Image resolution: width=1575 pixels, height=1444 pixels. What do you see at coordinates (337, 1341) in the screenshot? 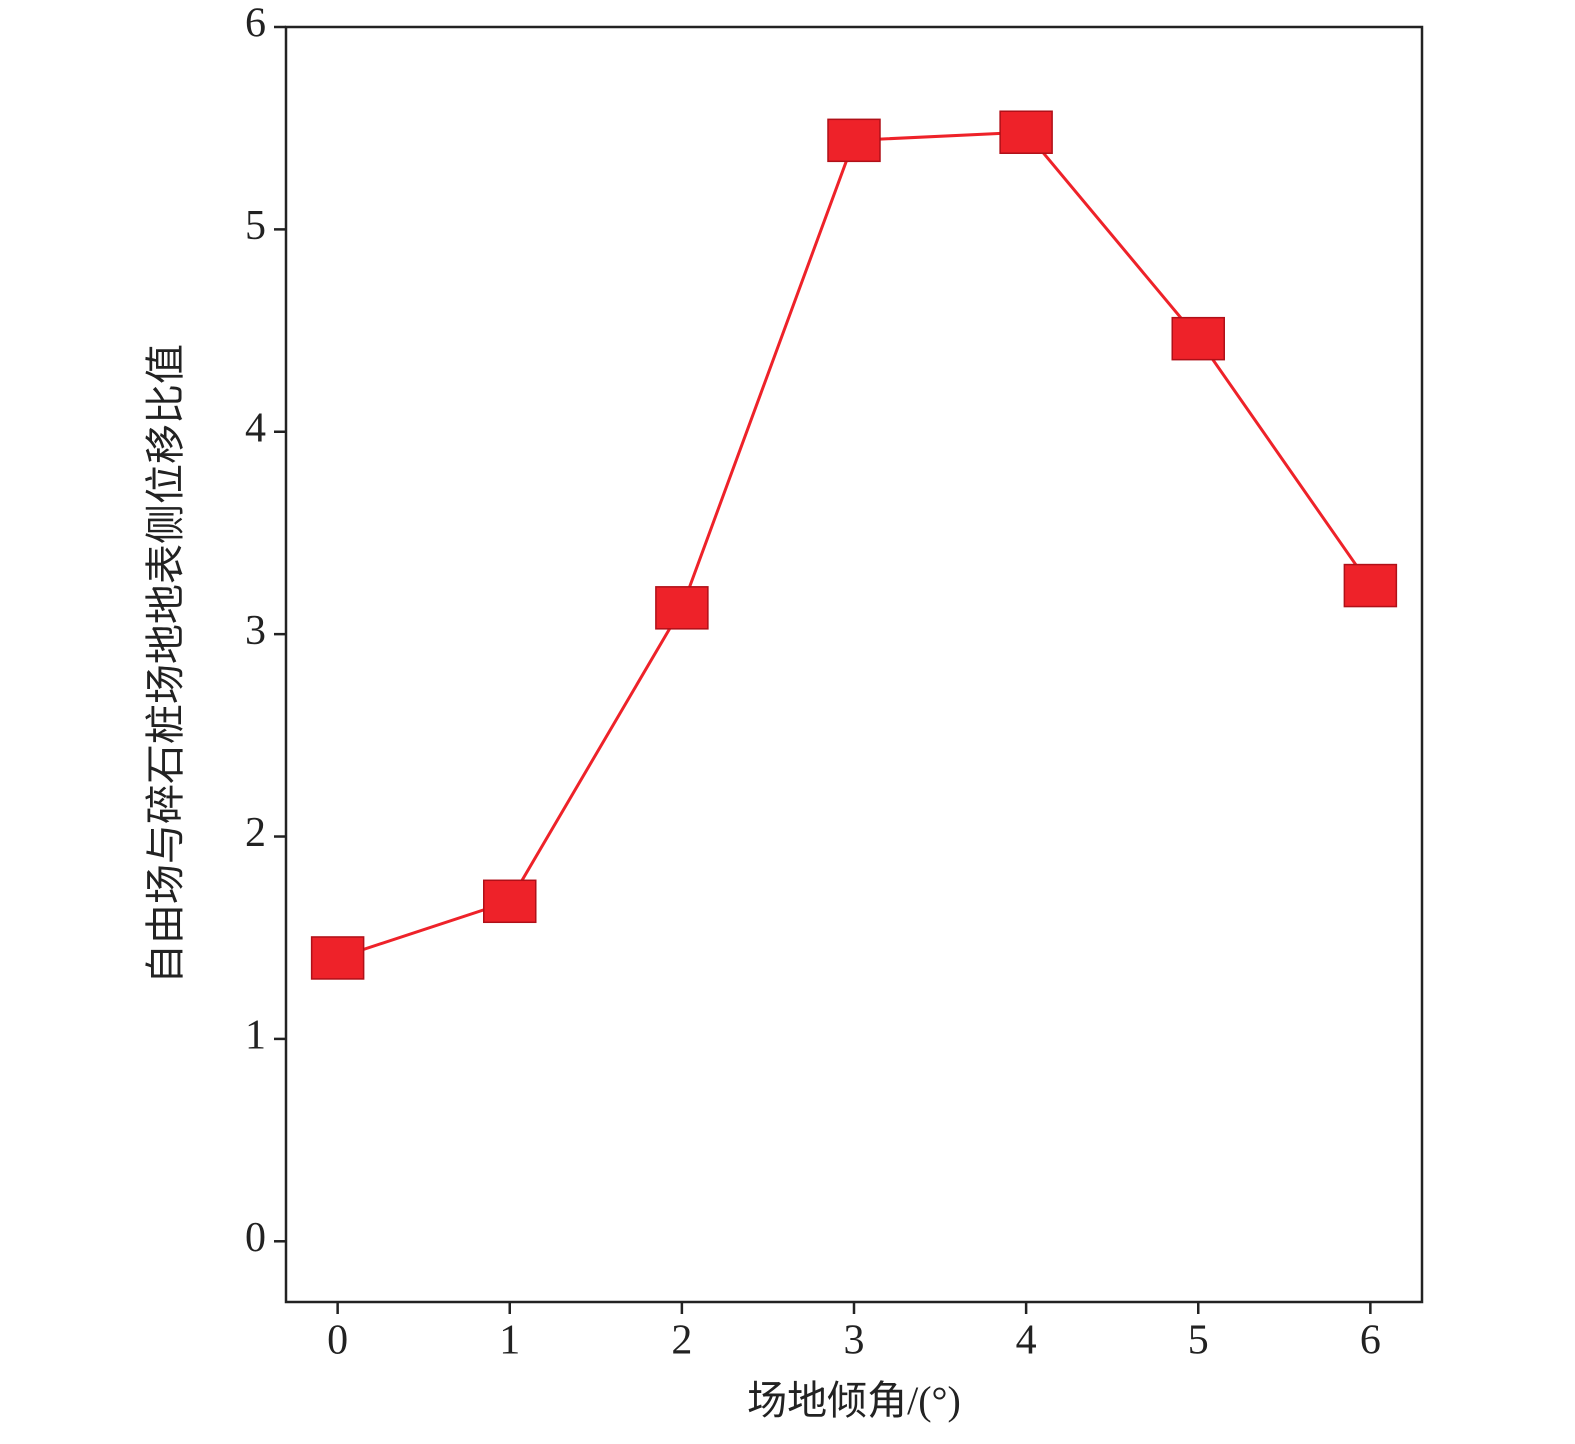
I see `x-tick-label: 0` at bounding box center [337, 1341].